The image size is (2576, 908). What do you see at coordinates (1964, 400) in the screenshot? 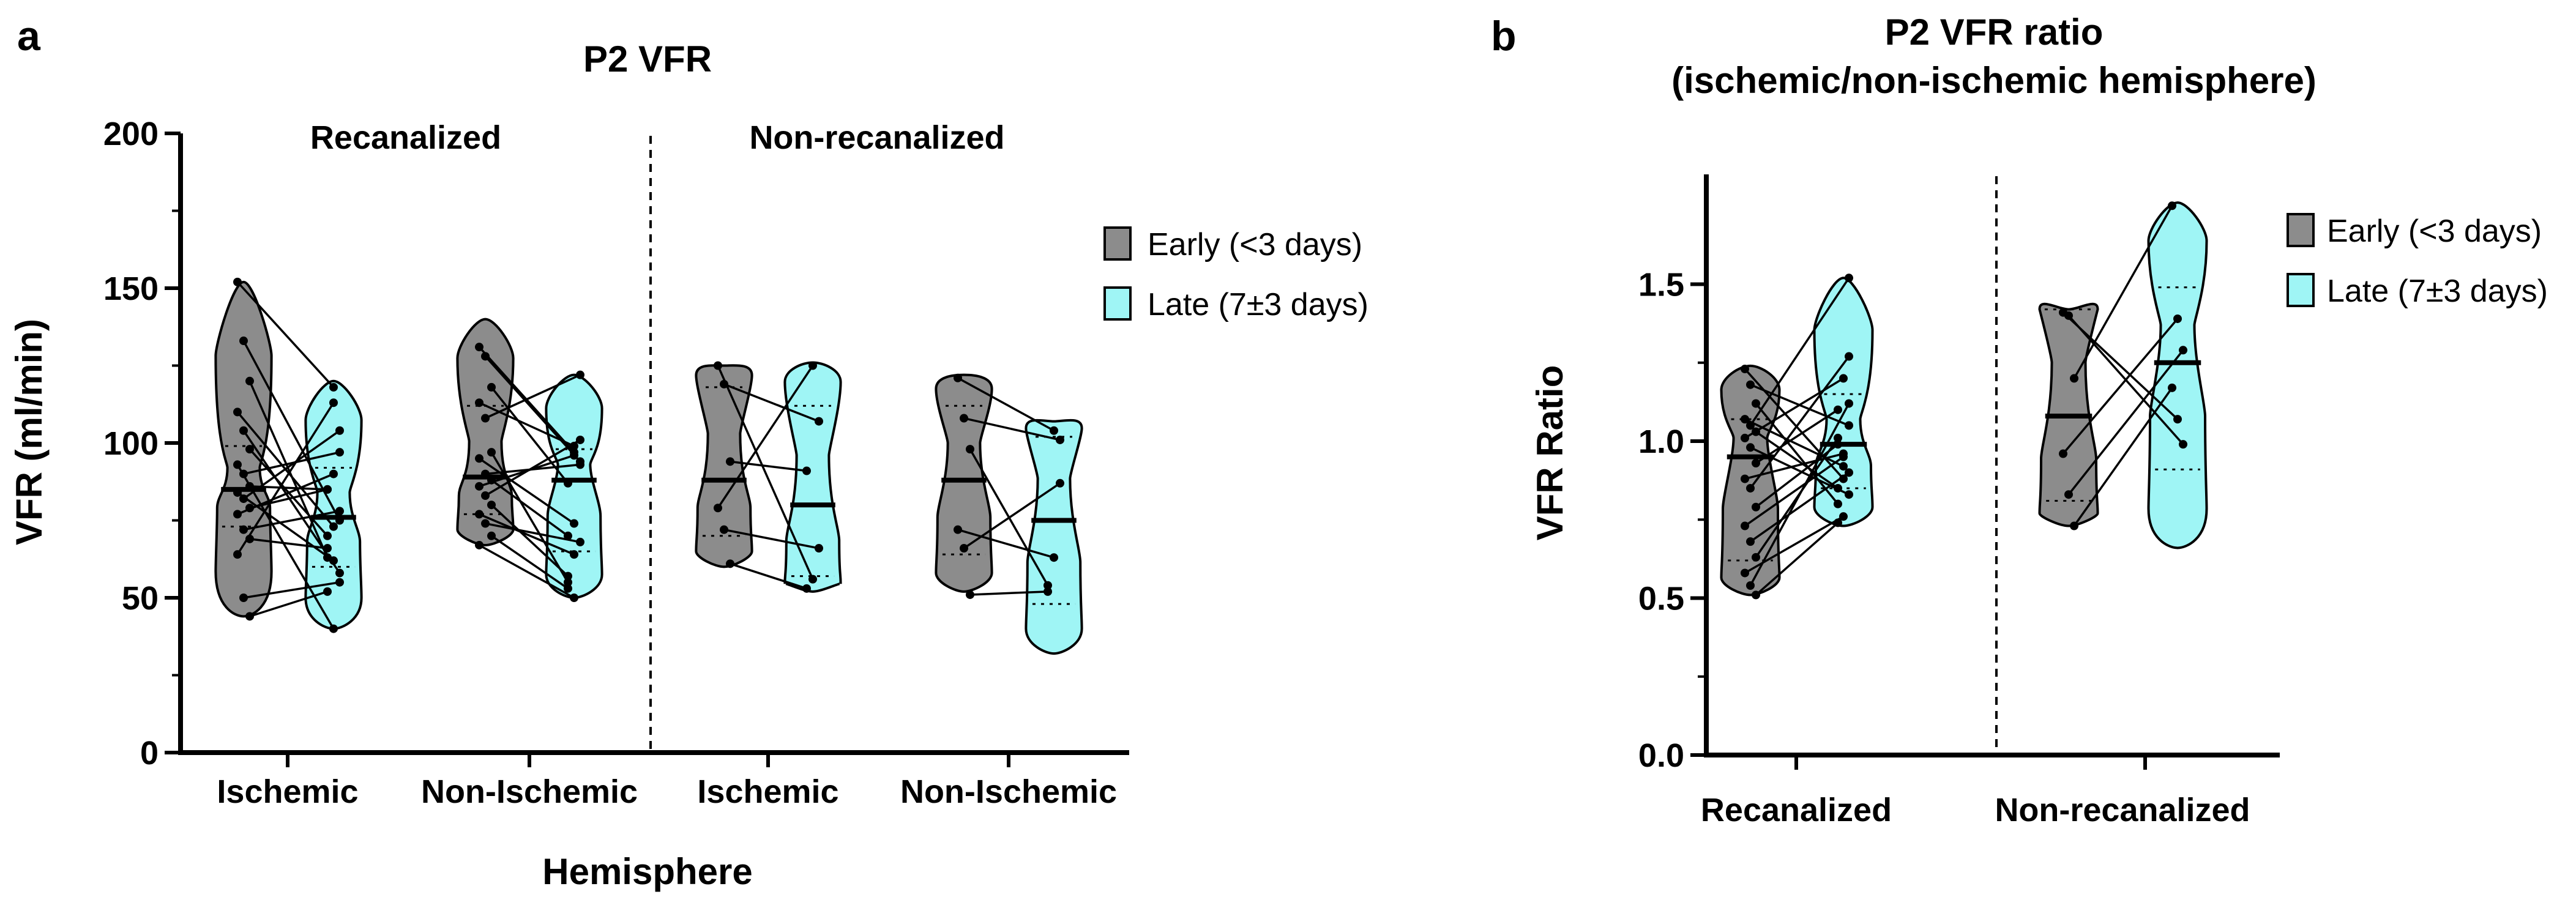
I see `panel-b-plot-area` at bounding box center [1964, 400].